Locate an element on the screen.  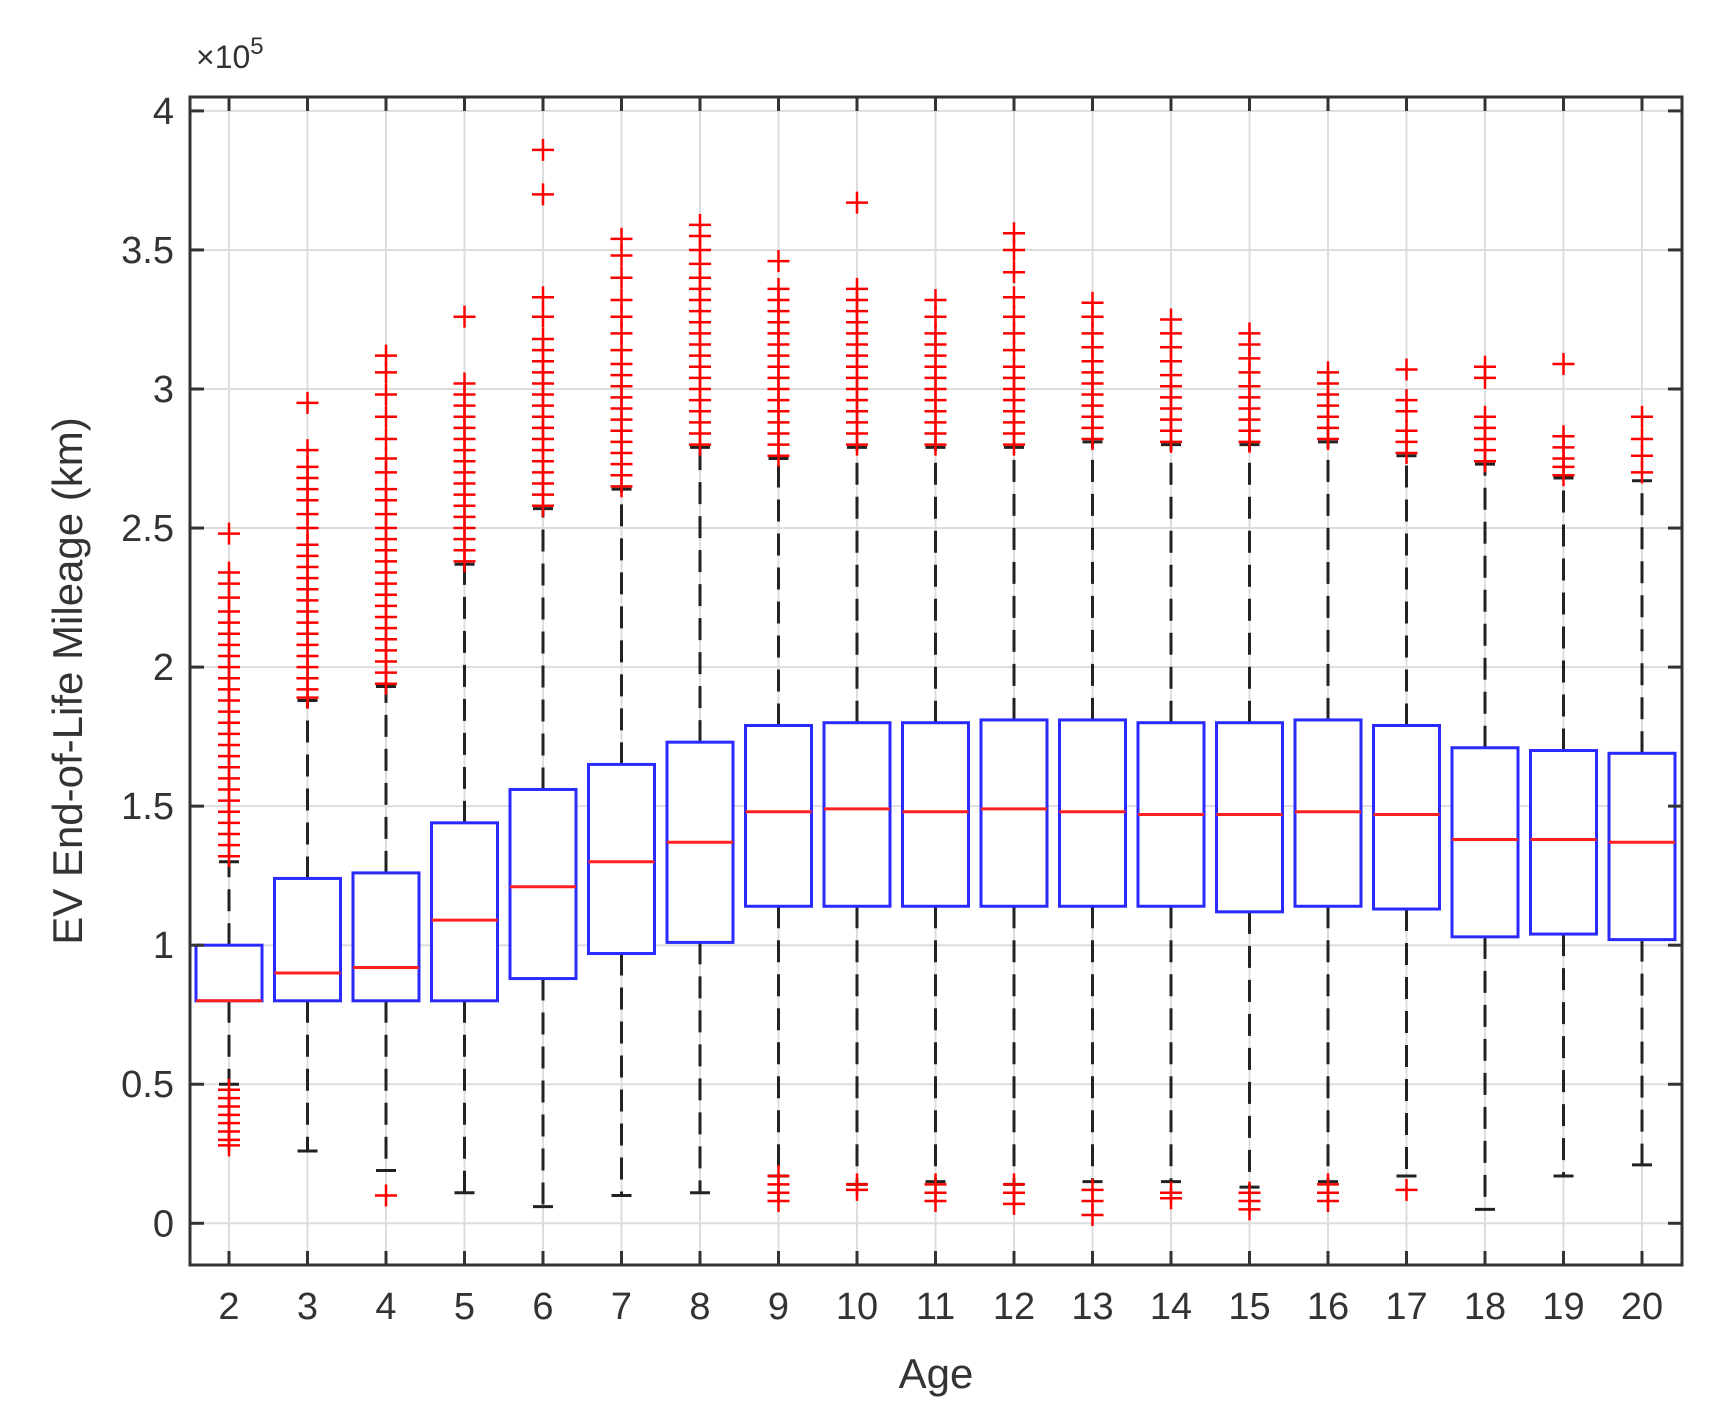
y-tick-label: 4 is located at coordinates (163, 112).